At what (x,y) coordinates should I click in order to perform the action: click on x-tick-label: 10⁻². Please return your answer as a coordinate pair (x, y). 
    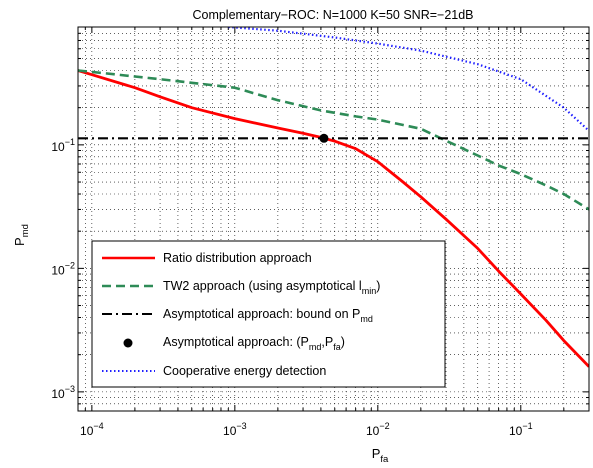
    Looking at the image, I should click on (378, 429).